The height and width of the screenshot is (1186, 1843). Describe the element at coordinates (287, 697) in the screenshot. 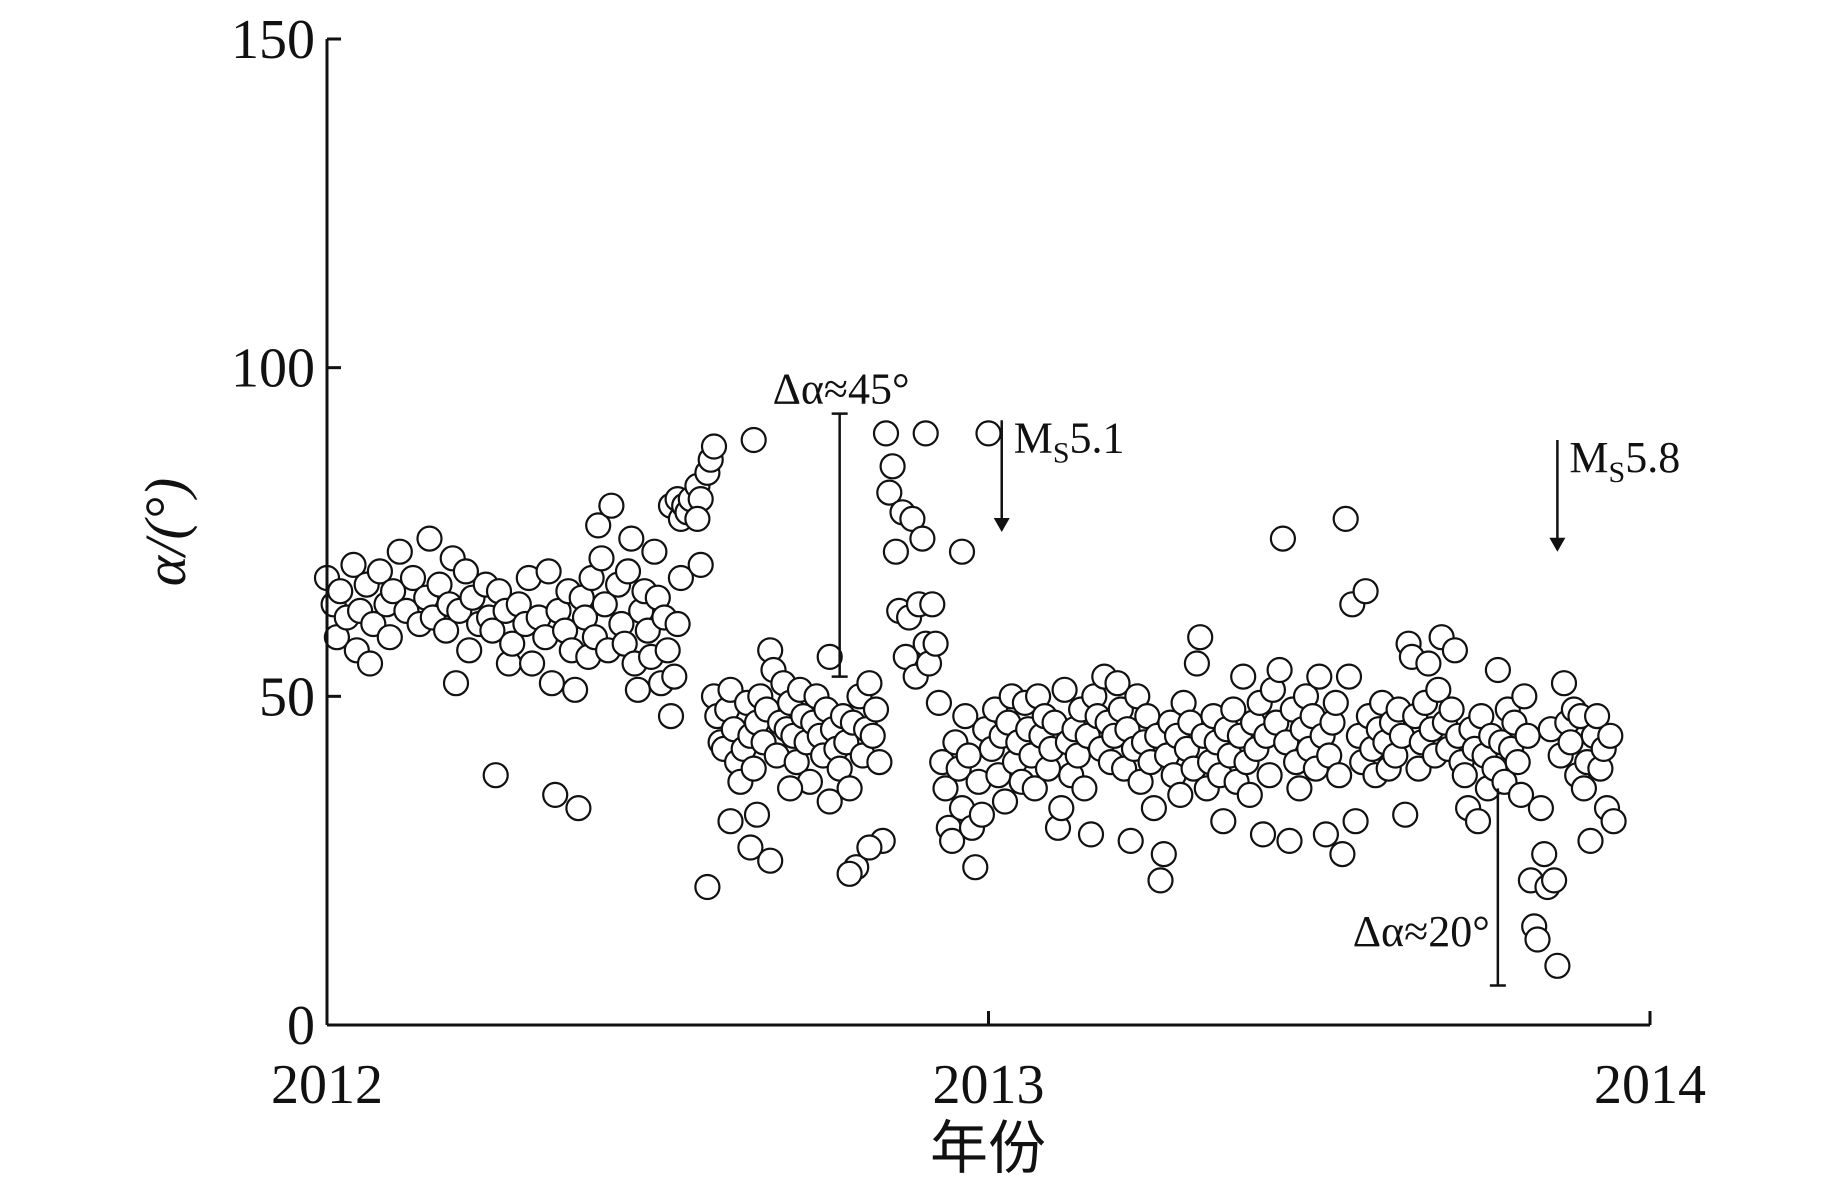

I see `y-tick-label: 50` at that location.